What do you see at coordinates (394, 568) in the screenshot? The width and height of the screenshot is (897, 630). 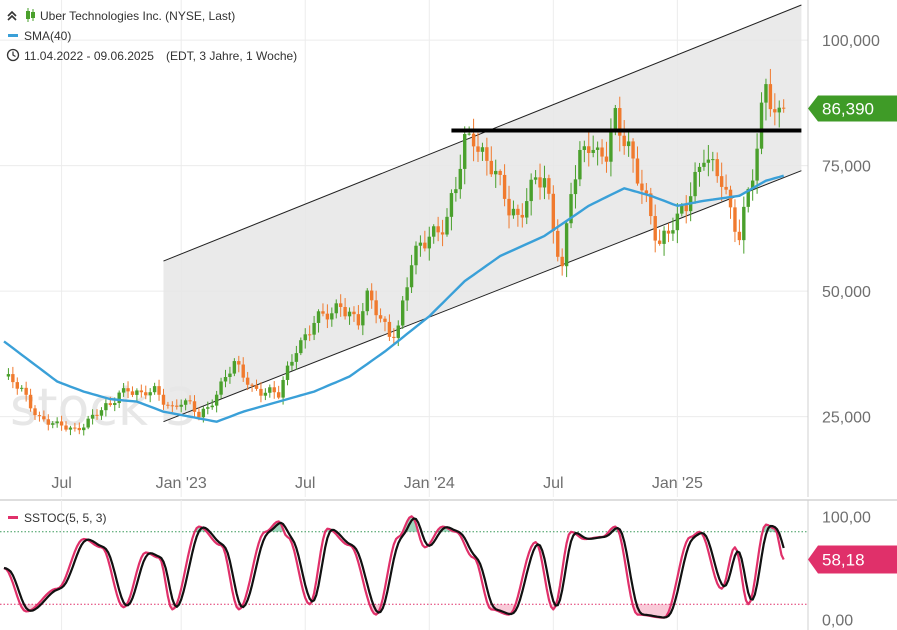 I see `stochastic-d-line` at bounding box center [394, 568].